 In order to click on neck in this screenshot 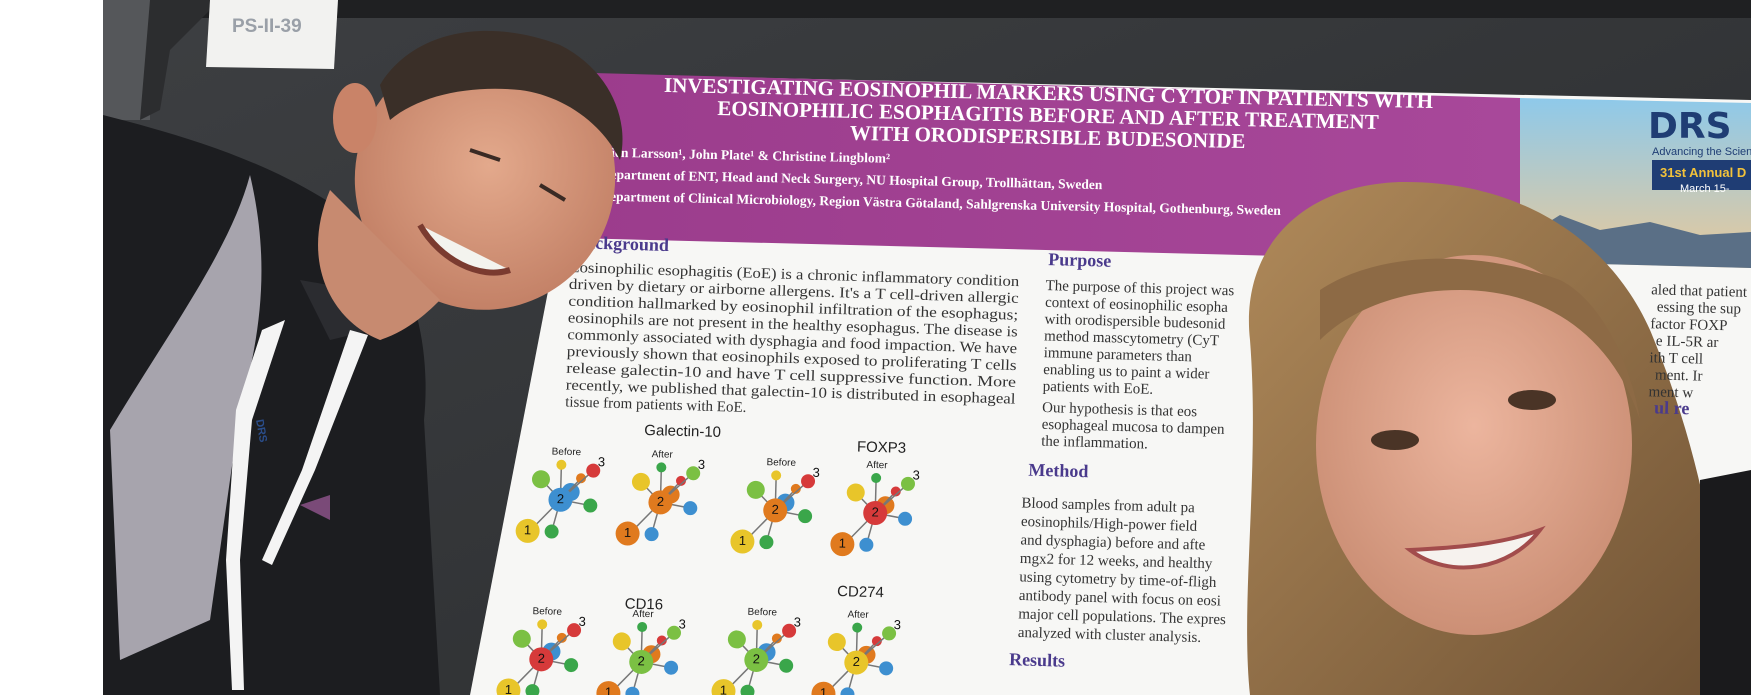, I will do `click(379, 265)`.